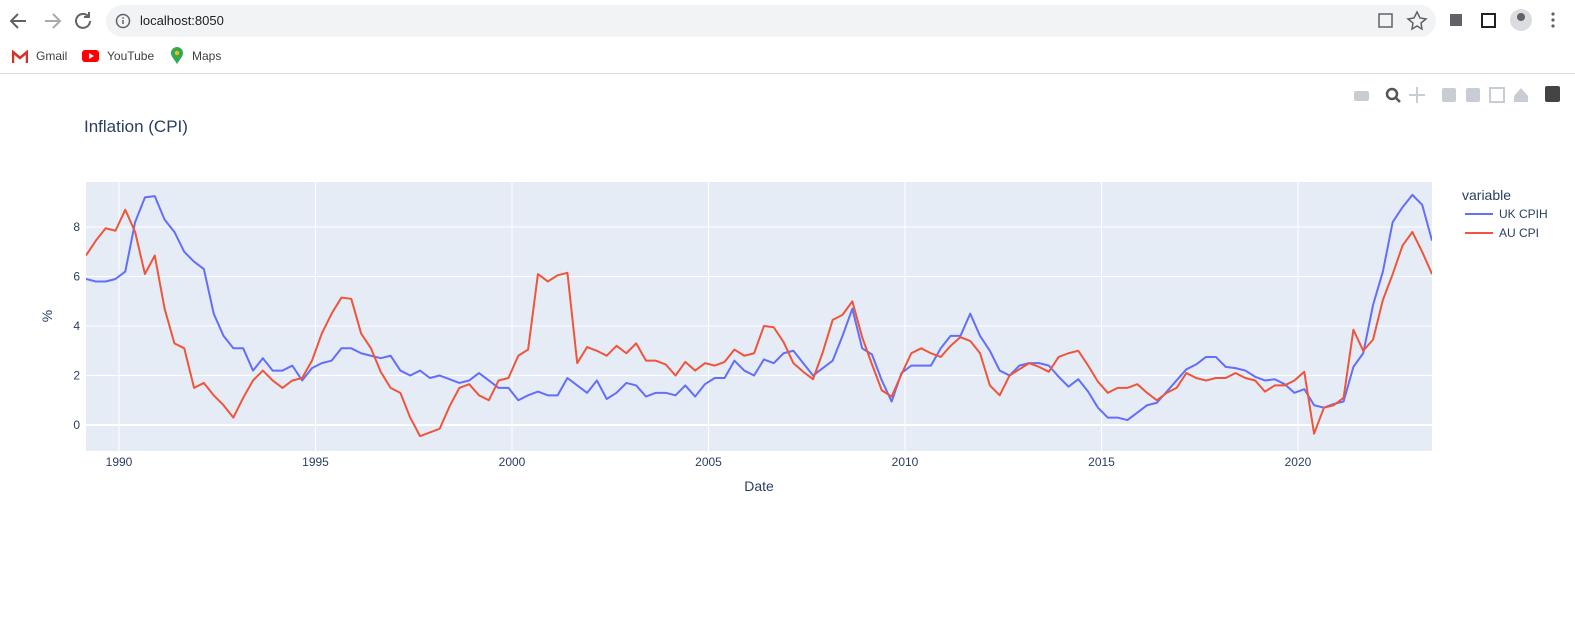 This screenshot has width=1575, height=629. What do you see at coordinates (124, 21) in the screenshot?
I see `info-icon` at bounding box center [124, 21].